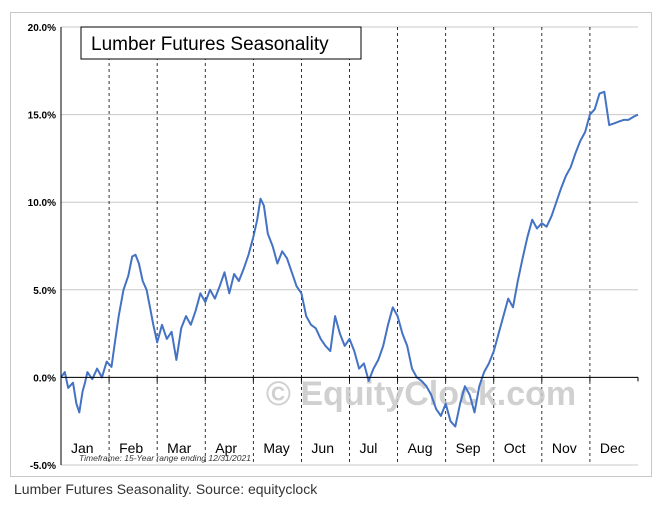 This screenshot has width=662, height=509. What do you see at coordinates (515, 448) in the screenshot?
I see `x-tick-label: Oct` at bounding box center [515, 448].